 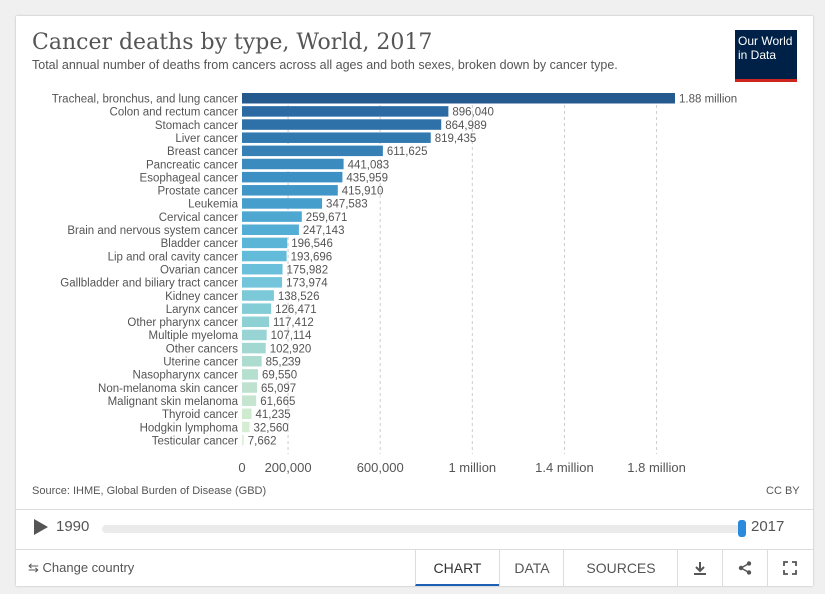 I want to click on logo-line-2: in Data, so click(x=757, y=55).